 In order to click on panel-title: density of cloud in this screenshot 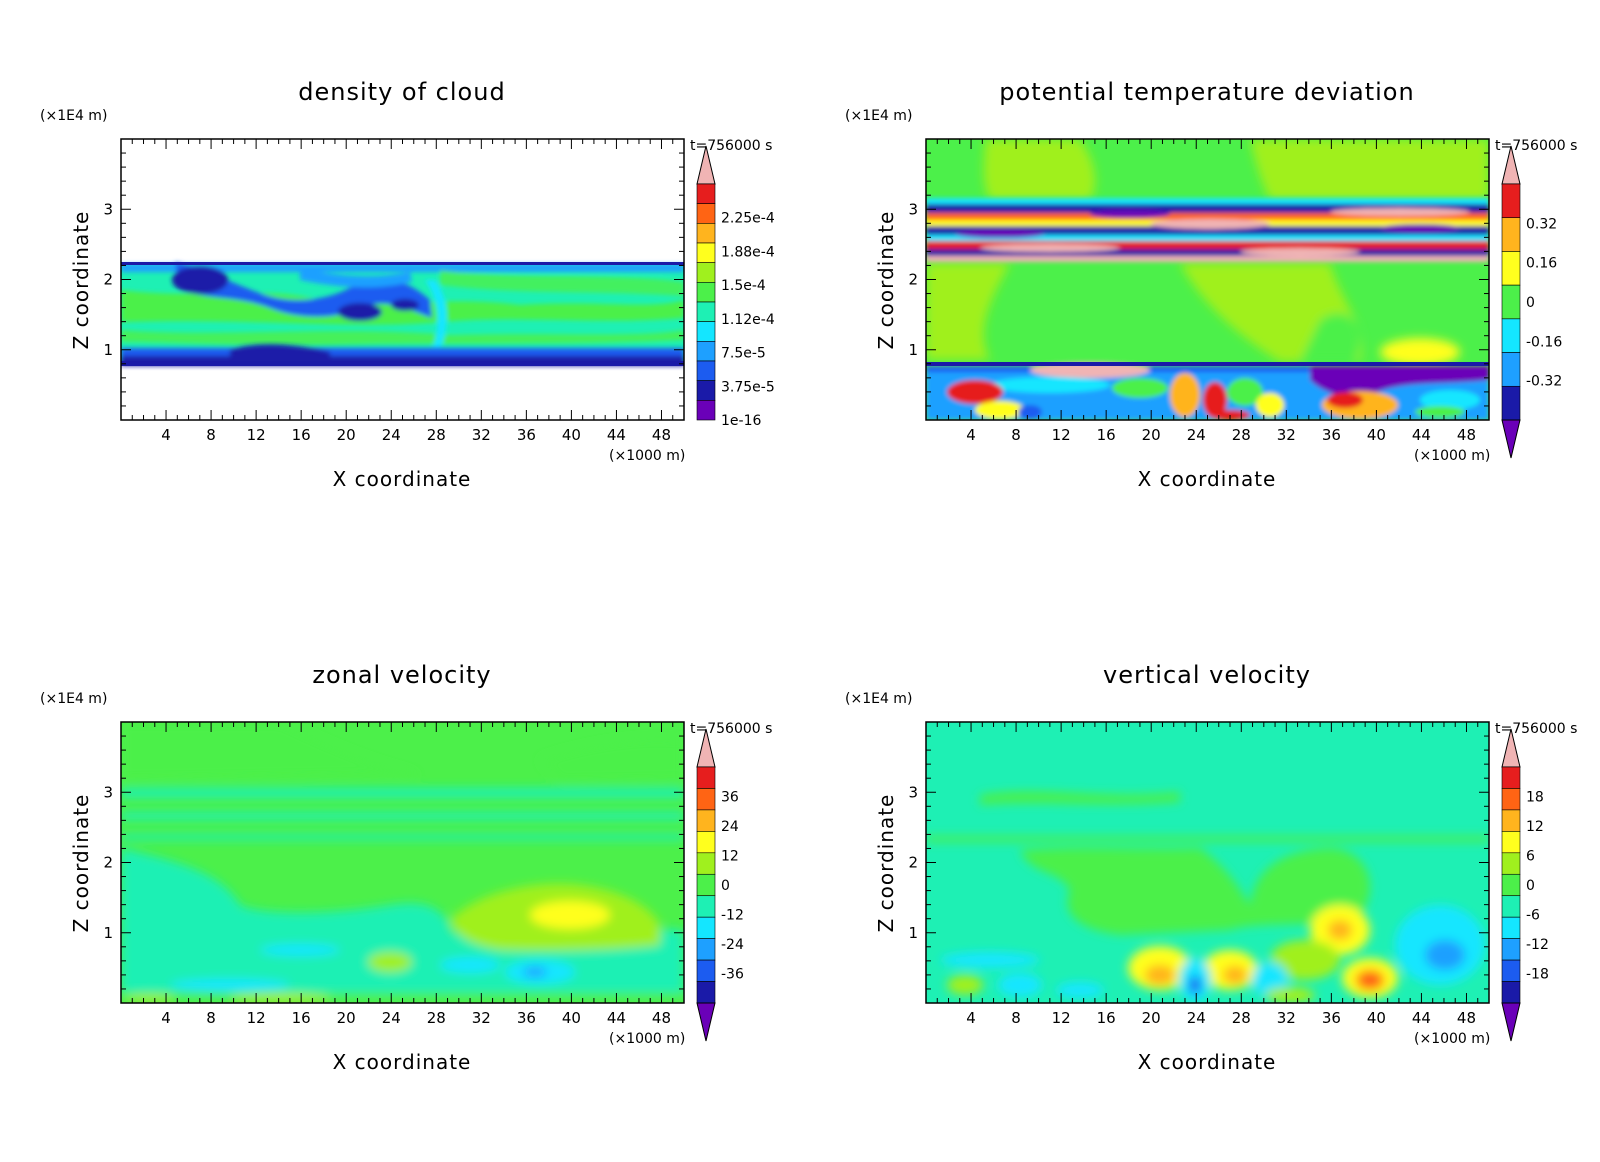, I will do `click(401, 92)`.